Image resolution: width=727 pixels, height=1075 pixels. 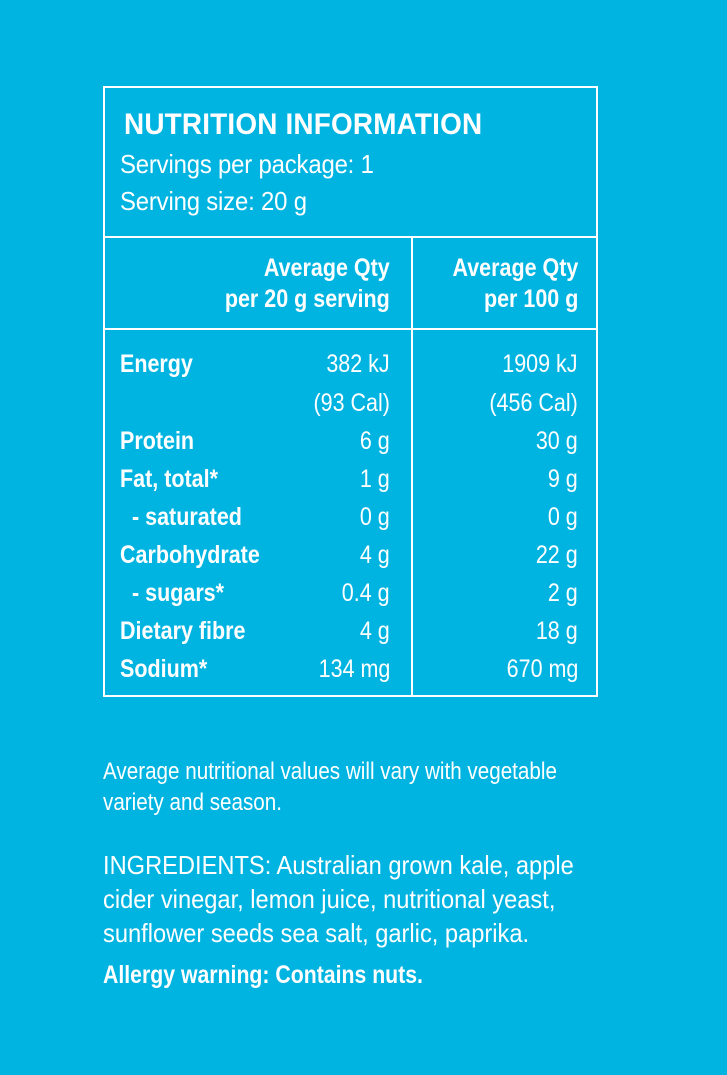 I want to click on header-divider, so click(x=350, y=237).